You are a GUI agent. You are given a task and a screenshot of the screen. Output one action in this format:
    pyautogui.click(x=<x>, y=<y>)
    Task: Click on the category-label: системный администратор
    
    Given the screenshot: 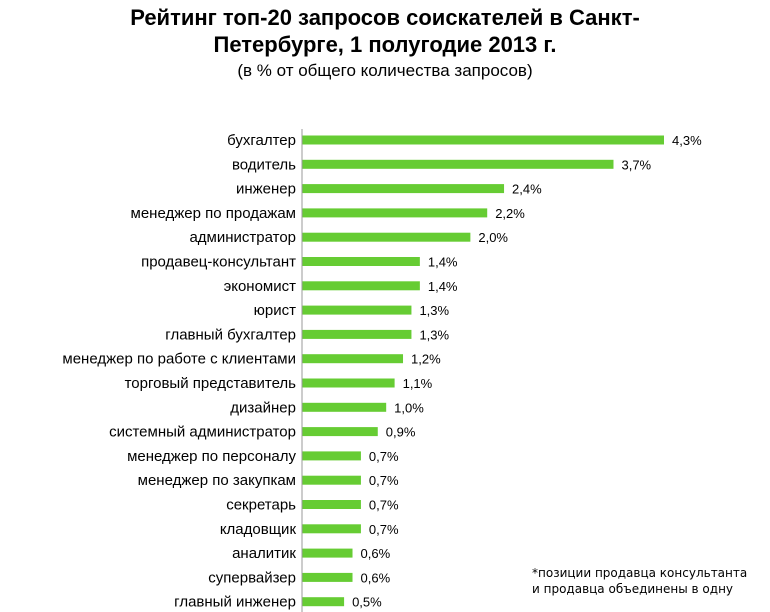 What is the action you would take?
    pyautogui.click(x=202, y=432)
    